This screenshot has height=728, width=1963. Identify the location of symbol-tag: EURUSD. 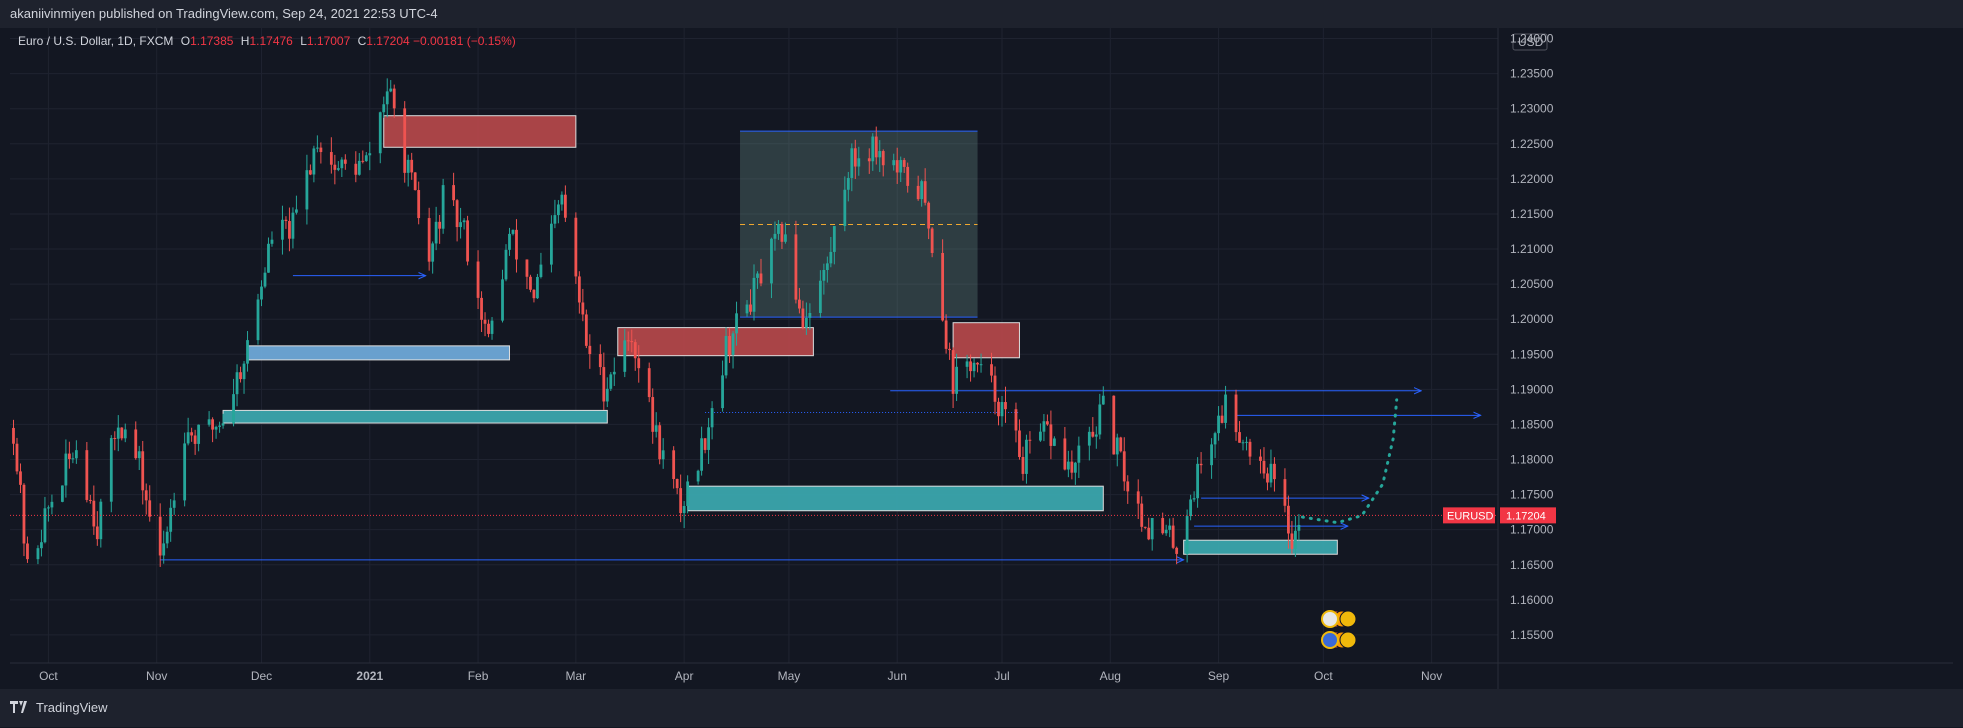
(1470, 516).